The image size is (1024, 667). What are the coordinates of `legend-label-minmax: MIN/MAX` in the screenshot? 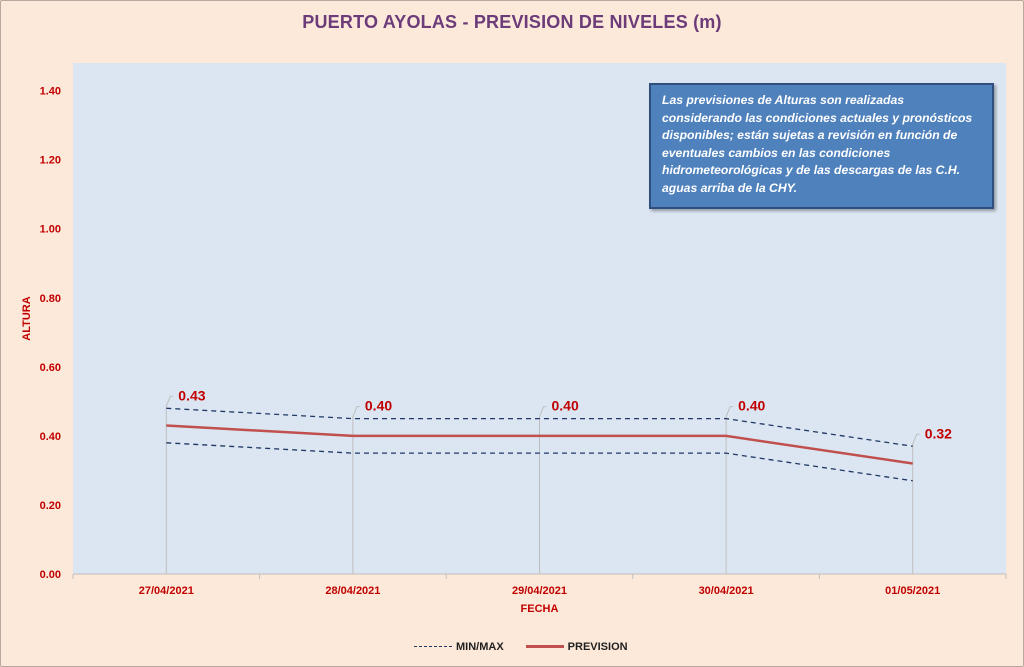 It's located at (480, 647).